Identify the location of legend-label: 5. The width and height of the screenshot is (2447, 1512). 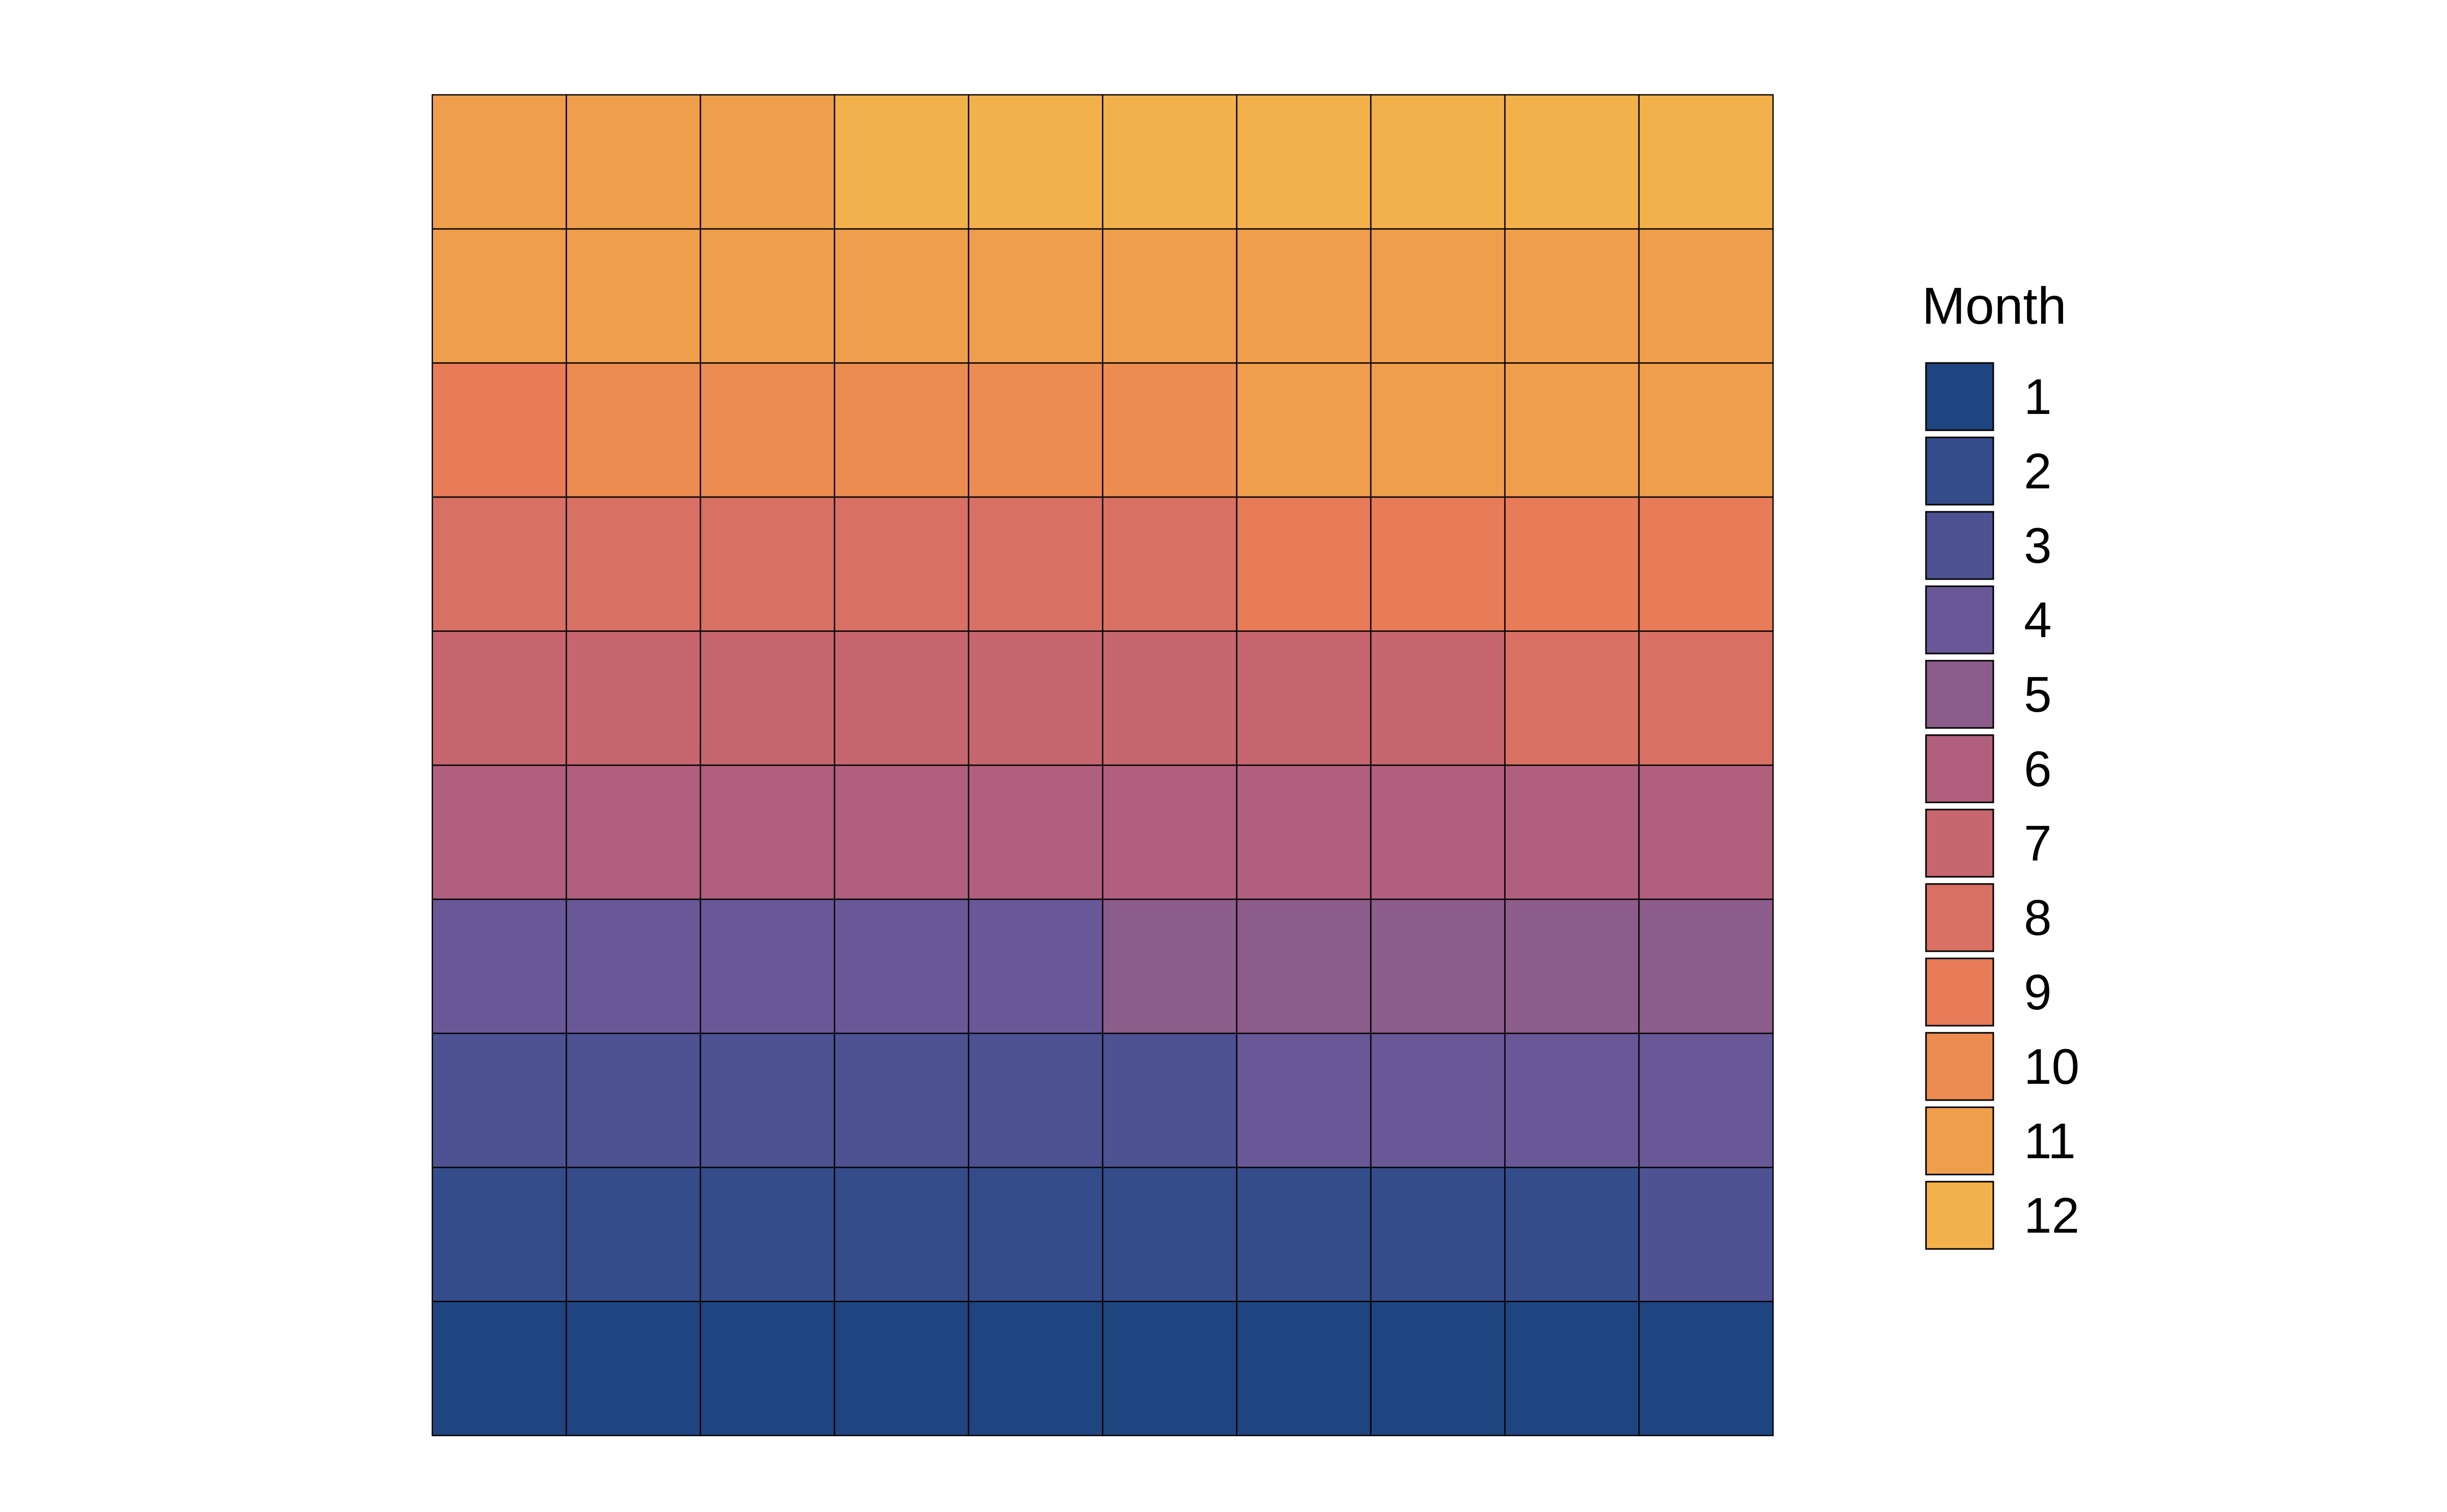
(2038, 694).